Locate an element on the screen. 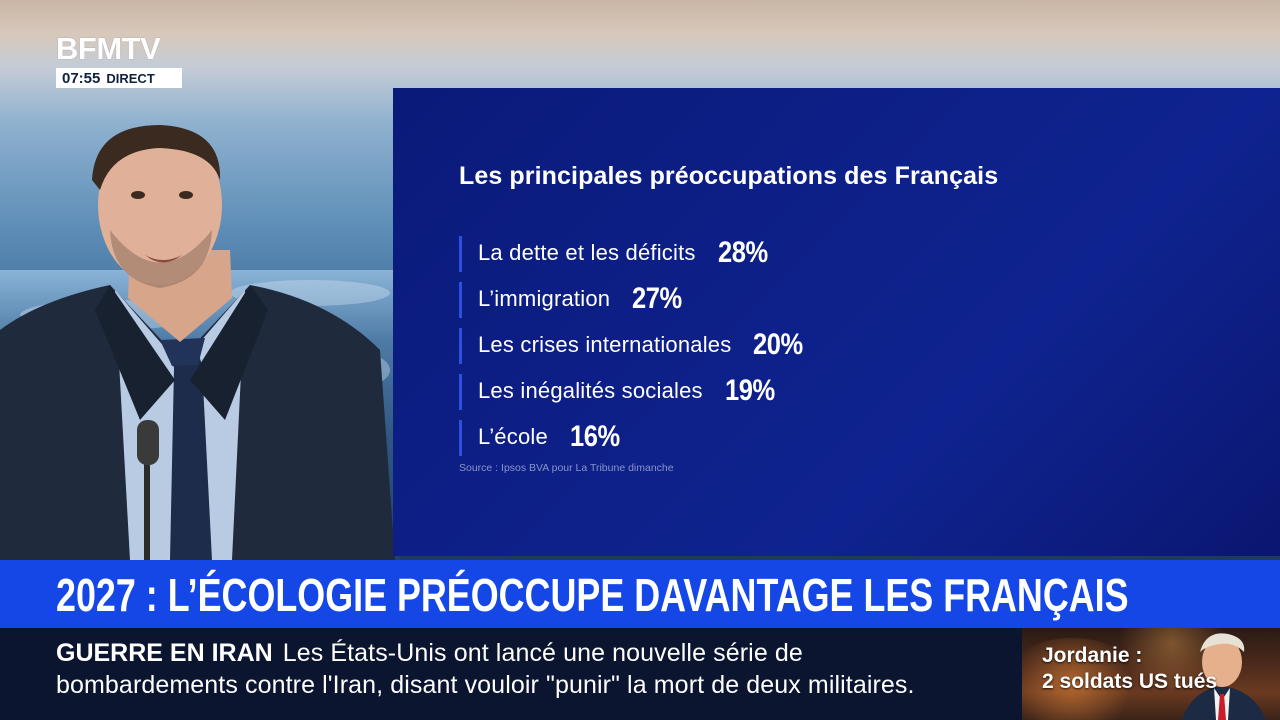 Image resolution: width=1280 pixels, height=720 pixels. item-percentage: 19% is located at coordinates (749, 390).